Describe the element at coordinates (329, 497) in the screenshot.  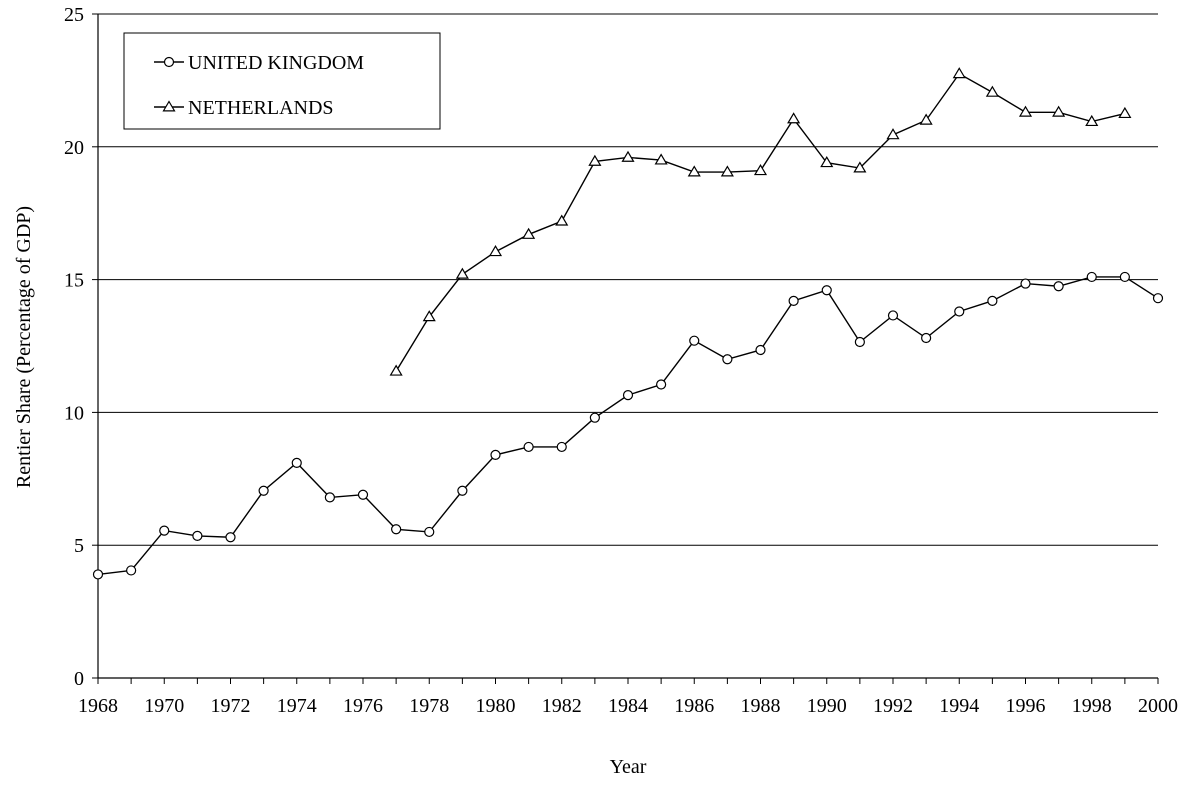
I see `data-point-united-kingdom-1975` at that location.